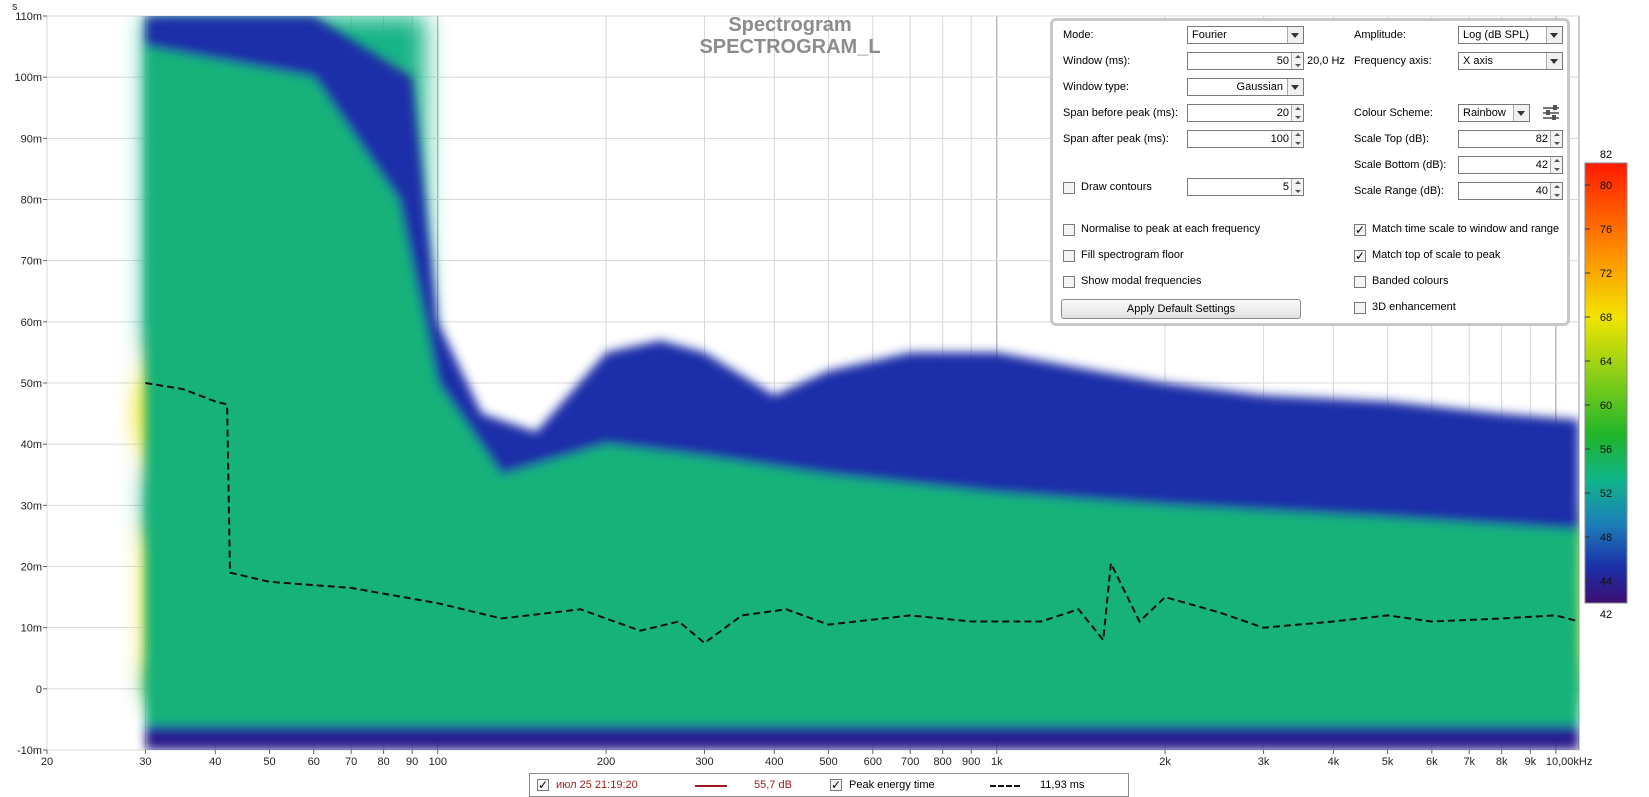 The width and height of the screenshot is (1649, 797). I want to click on x-tick-label-7: 90, so click(412, 762).